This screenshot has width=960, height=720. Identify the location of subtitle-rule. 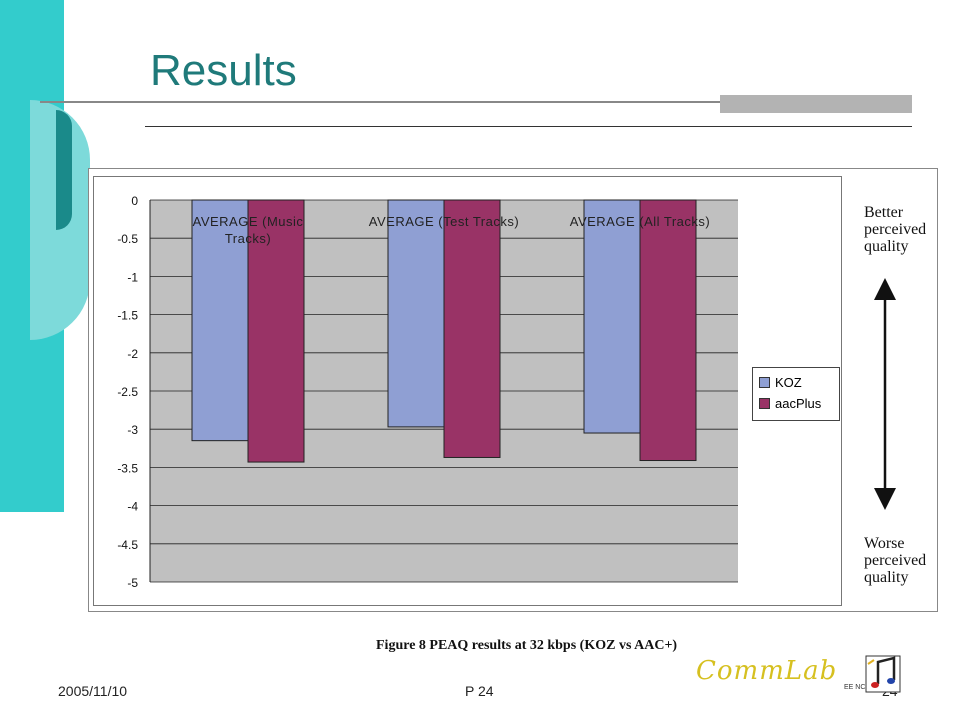
(528, 126).